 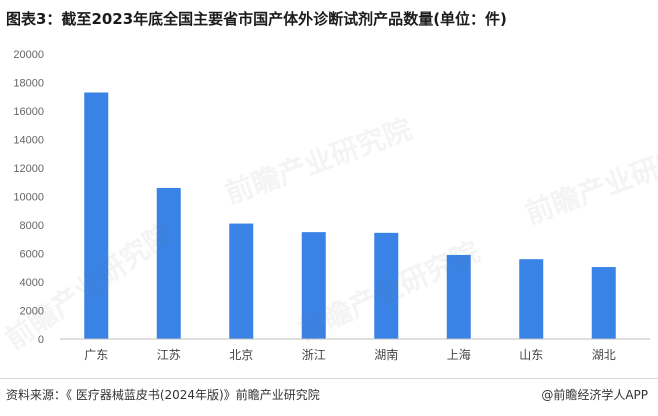 I want to click on x-tick-label: 江苏, so click(x=169, y=355).